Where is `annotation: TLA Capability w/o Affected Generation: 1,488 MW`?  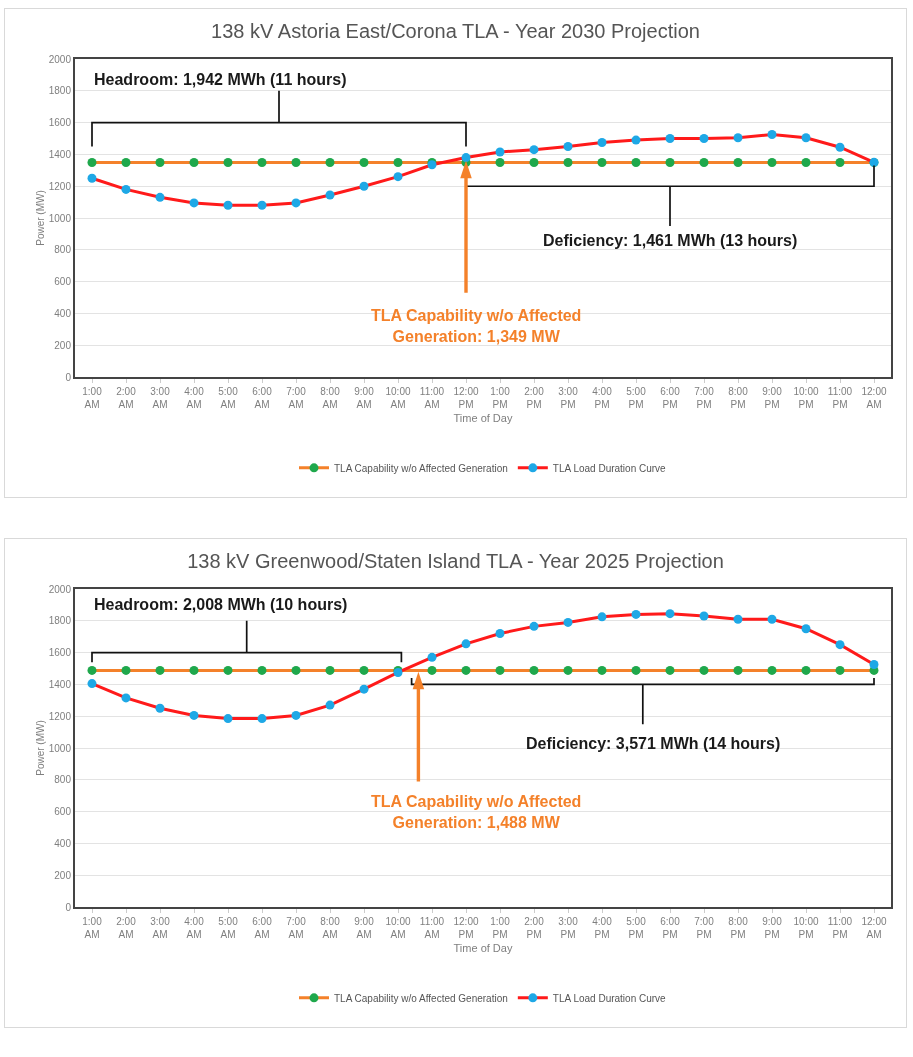 annotation: TLA Capability w/o Affected Generation: 1,488 MW is located at coordinates (476, 812).